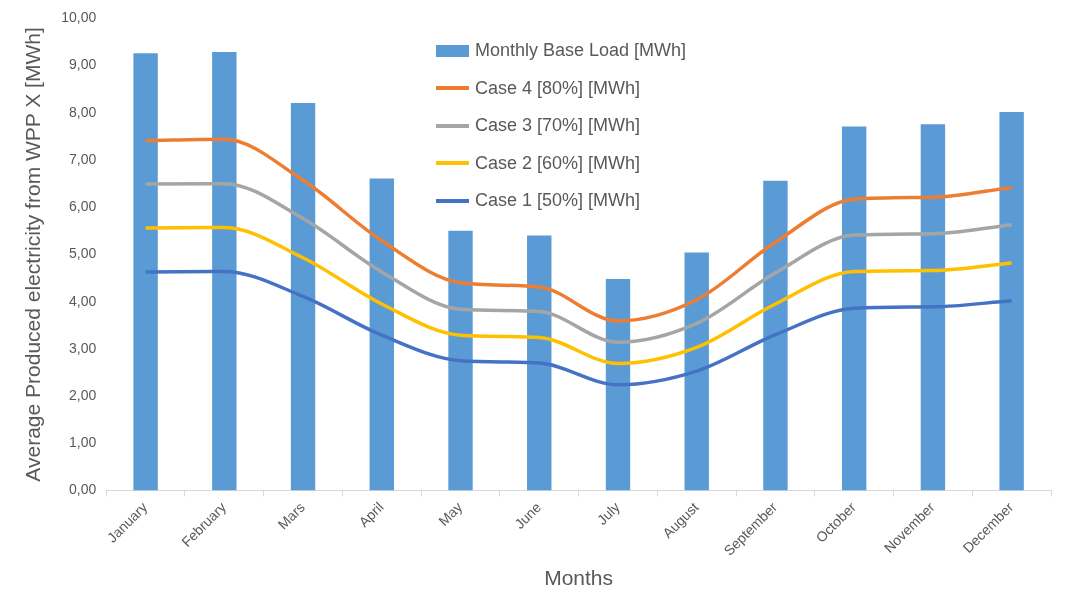 The width and height of the screenshot is (1081, 604). I want to click on y-tick-label: 1,00, so click(82, 442).